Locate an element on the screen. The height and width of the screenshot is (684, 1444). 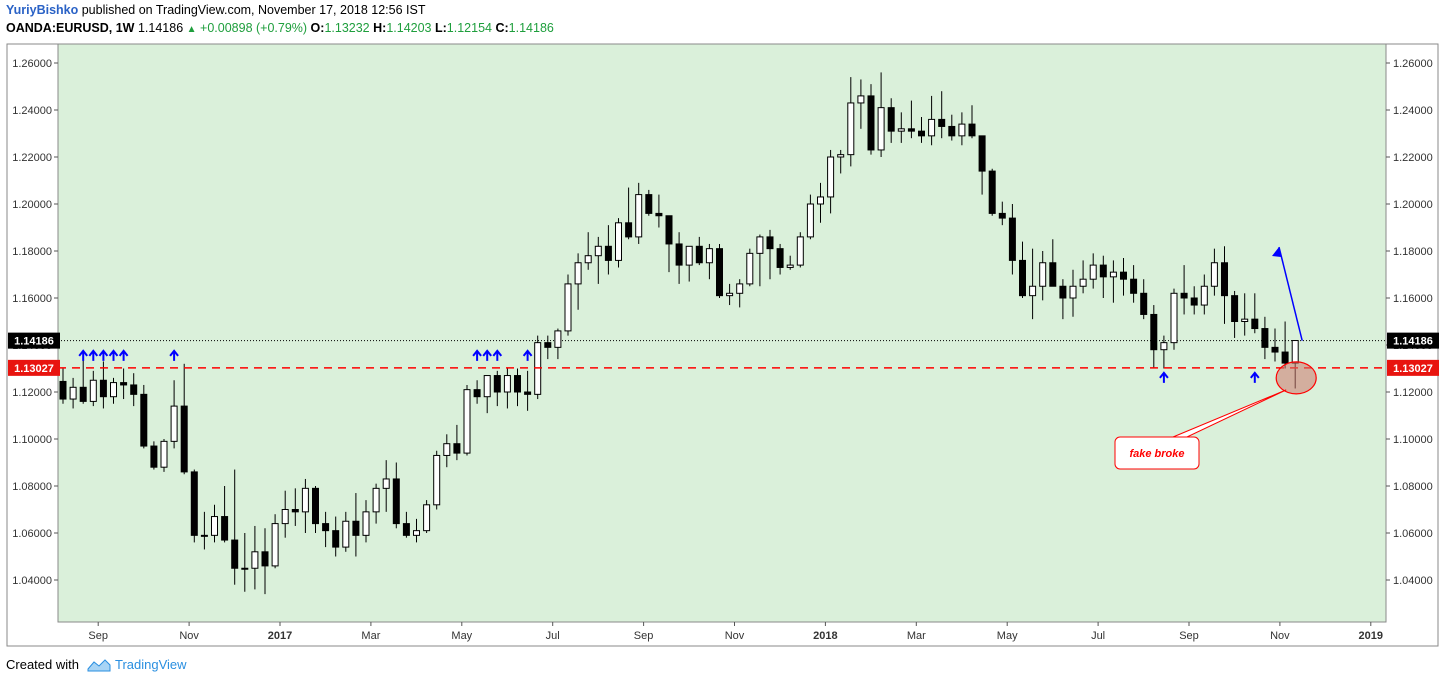
y-tick-label-right: 1.26000 is located at coordinates (1413, 64).